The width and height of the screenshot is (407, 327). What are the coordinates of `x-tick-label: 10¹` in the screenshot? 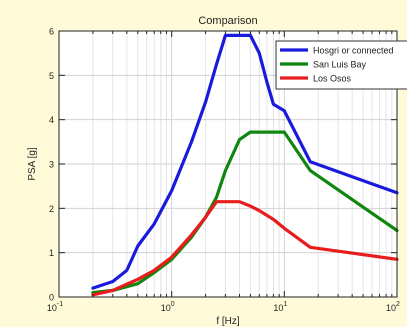 It's located at (280, 307).